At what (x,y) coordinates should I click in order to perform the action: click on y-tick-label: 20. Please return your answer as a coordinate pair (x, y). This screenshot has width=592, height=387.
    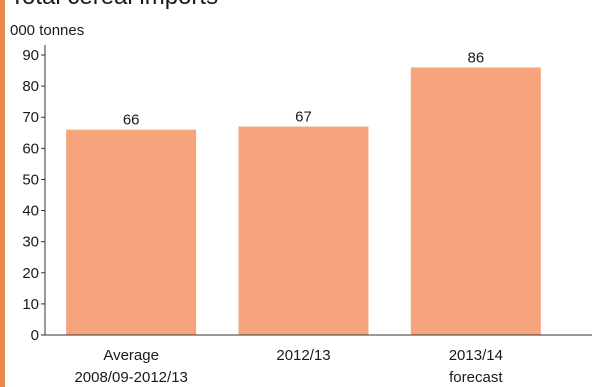
    Looking at the image, I should click on (30, 273).